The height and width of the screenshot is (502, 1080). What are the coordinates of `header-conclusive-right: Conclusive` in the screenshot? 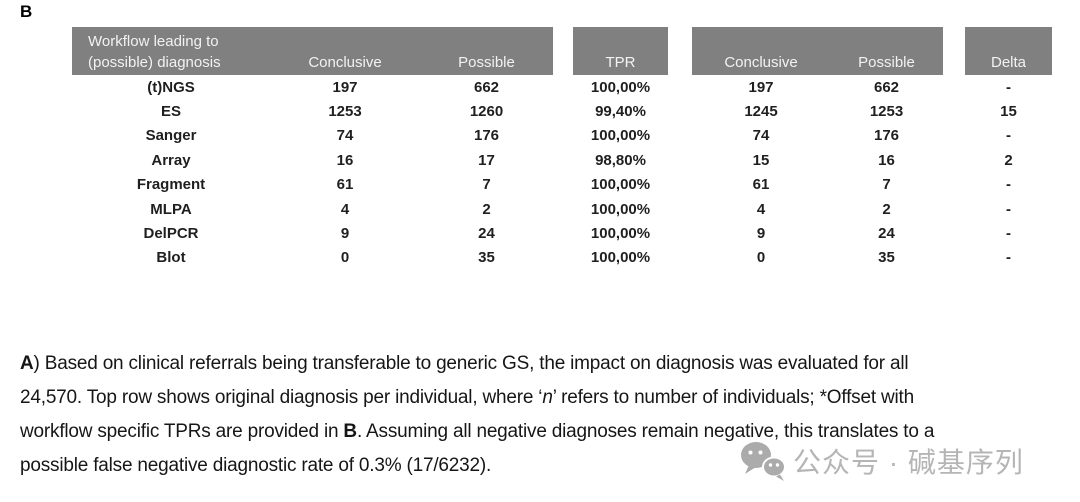 It's located at (761, 51).